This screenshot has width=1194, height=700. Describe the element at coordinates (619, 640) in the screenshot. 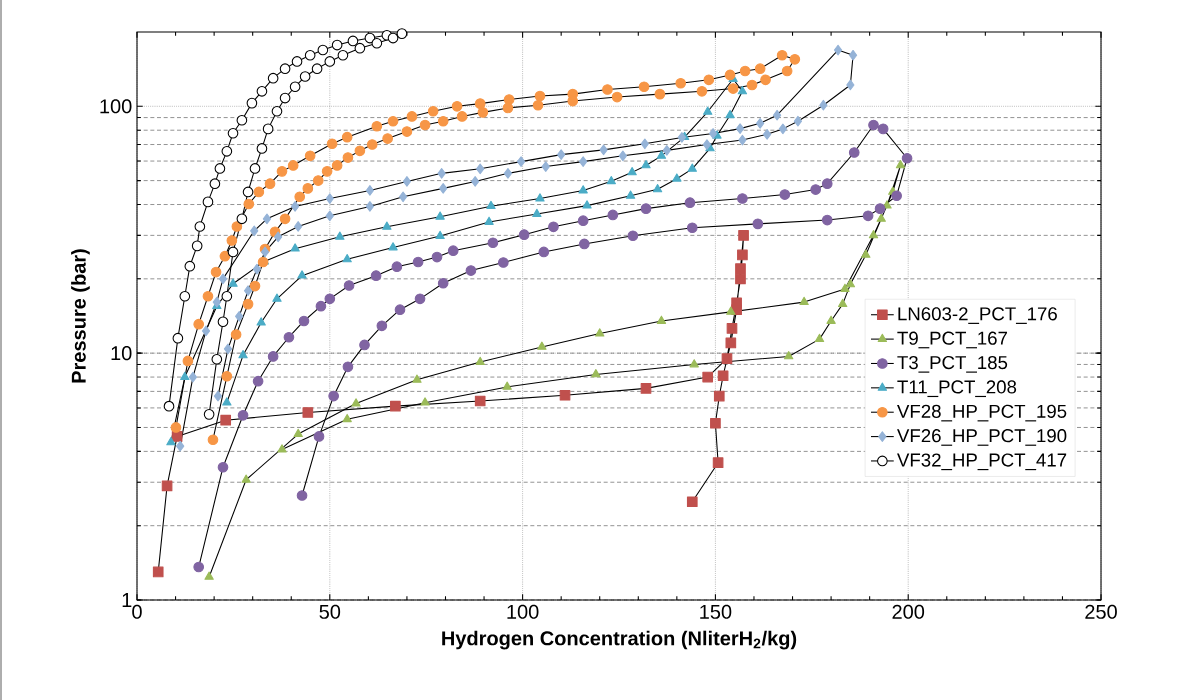

I see `x-axis-title: Hydrogen Concentration (NliterH$_{2}$/kg)` at that location.